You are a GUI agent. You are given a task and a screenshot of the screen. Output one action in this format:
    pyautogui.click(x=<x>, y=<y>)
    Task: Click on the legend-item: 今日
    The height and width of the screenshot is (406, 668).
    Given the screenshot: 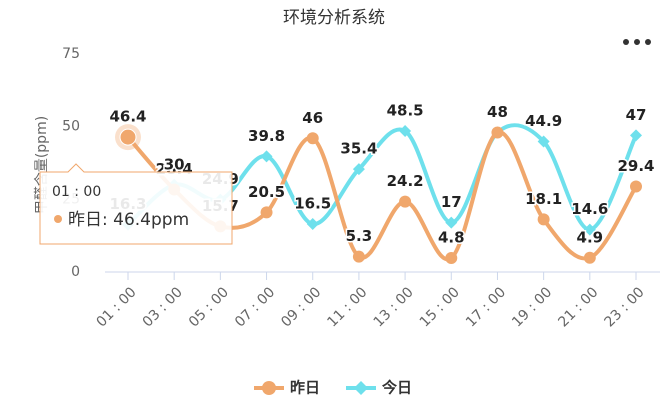 What is the action you would take?
    pyautogui.click(x=379, y=388)
    